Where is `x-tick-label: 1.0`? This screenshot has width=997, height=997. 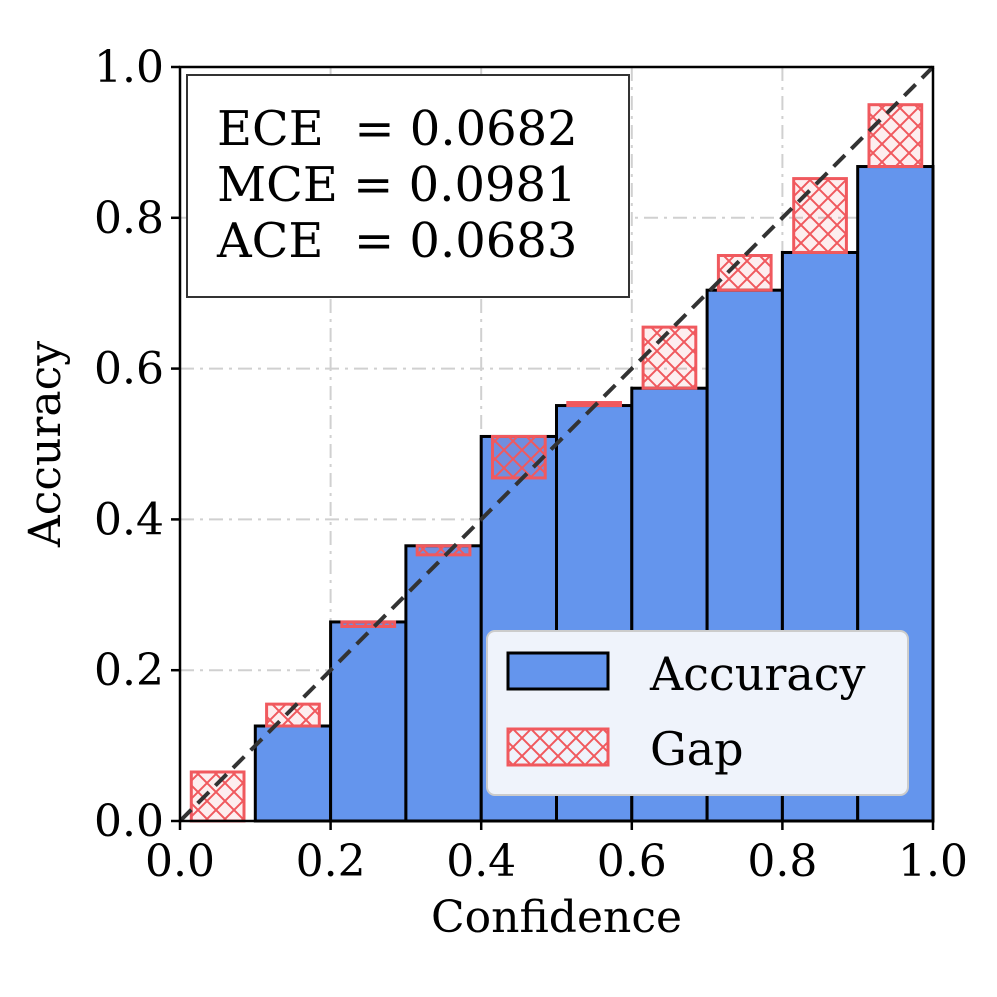 x-tick-label: 1.0 is located at coordinates (933, 861).